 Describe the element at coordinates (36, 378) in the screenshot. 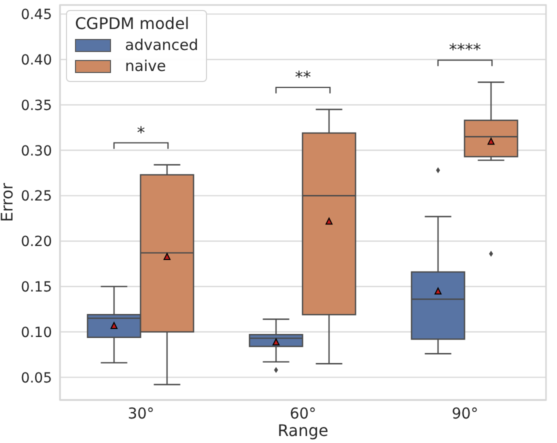

I see `y-tick-label: 0.05` at that location.